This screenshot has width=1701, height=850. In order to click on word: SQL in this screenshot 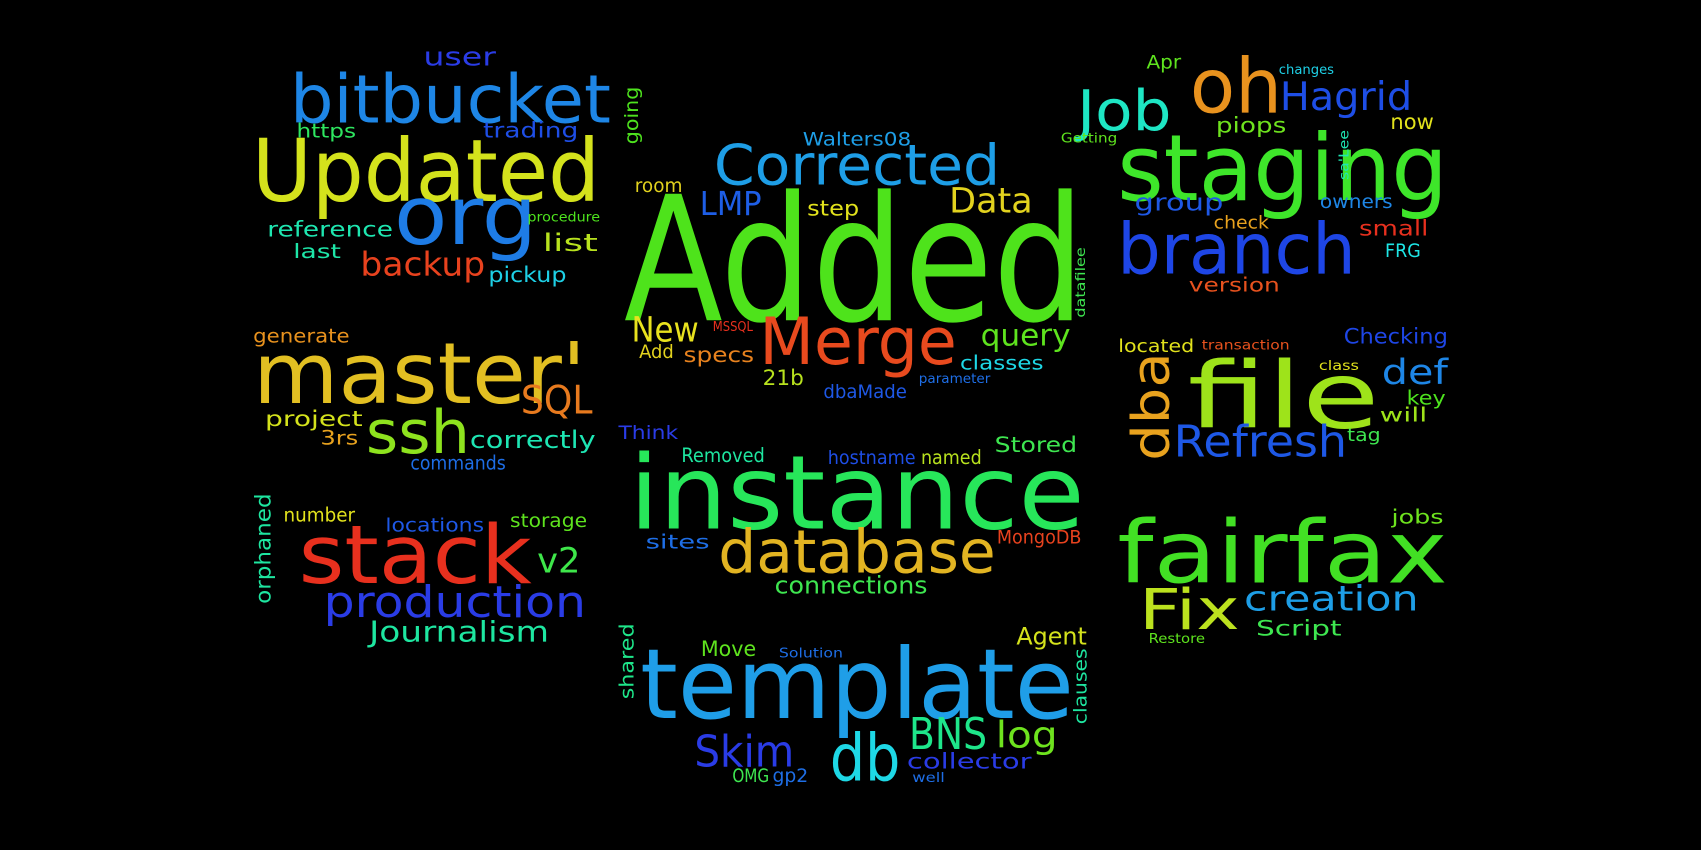, I will do `click(557, 401)`.